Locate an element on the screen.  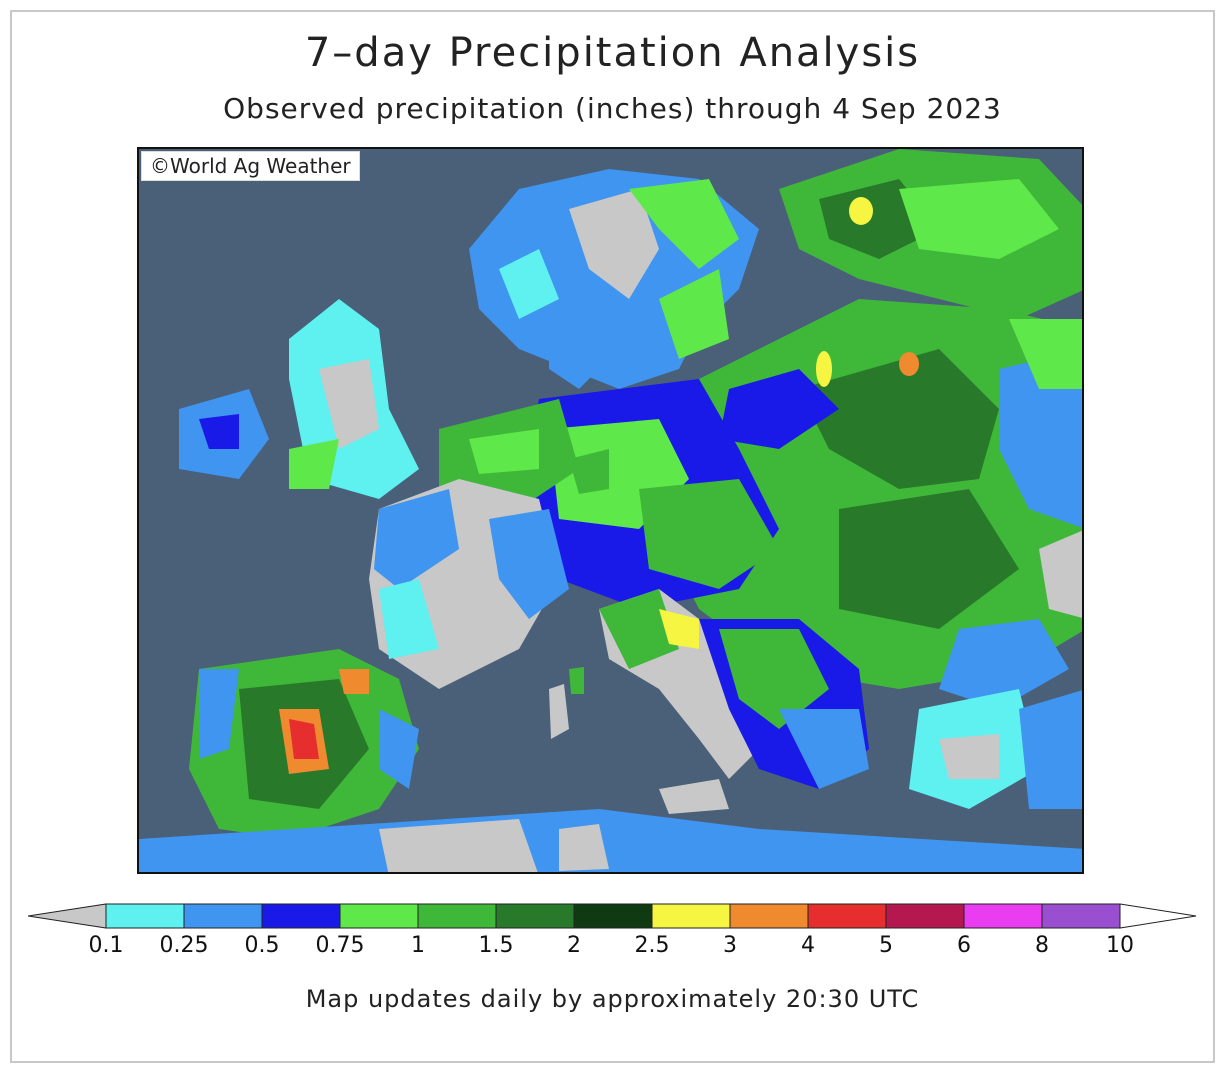
tick-label: 8 is located at coordinates (1042, 945).